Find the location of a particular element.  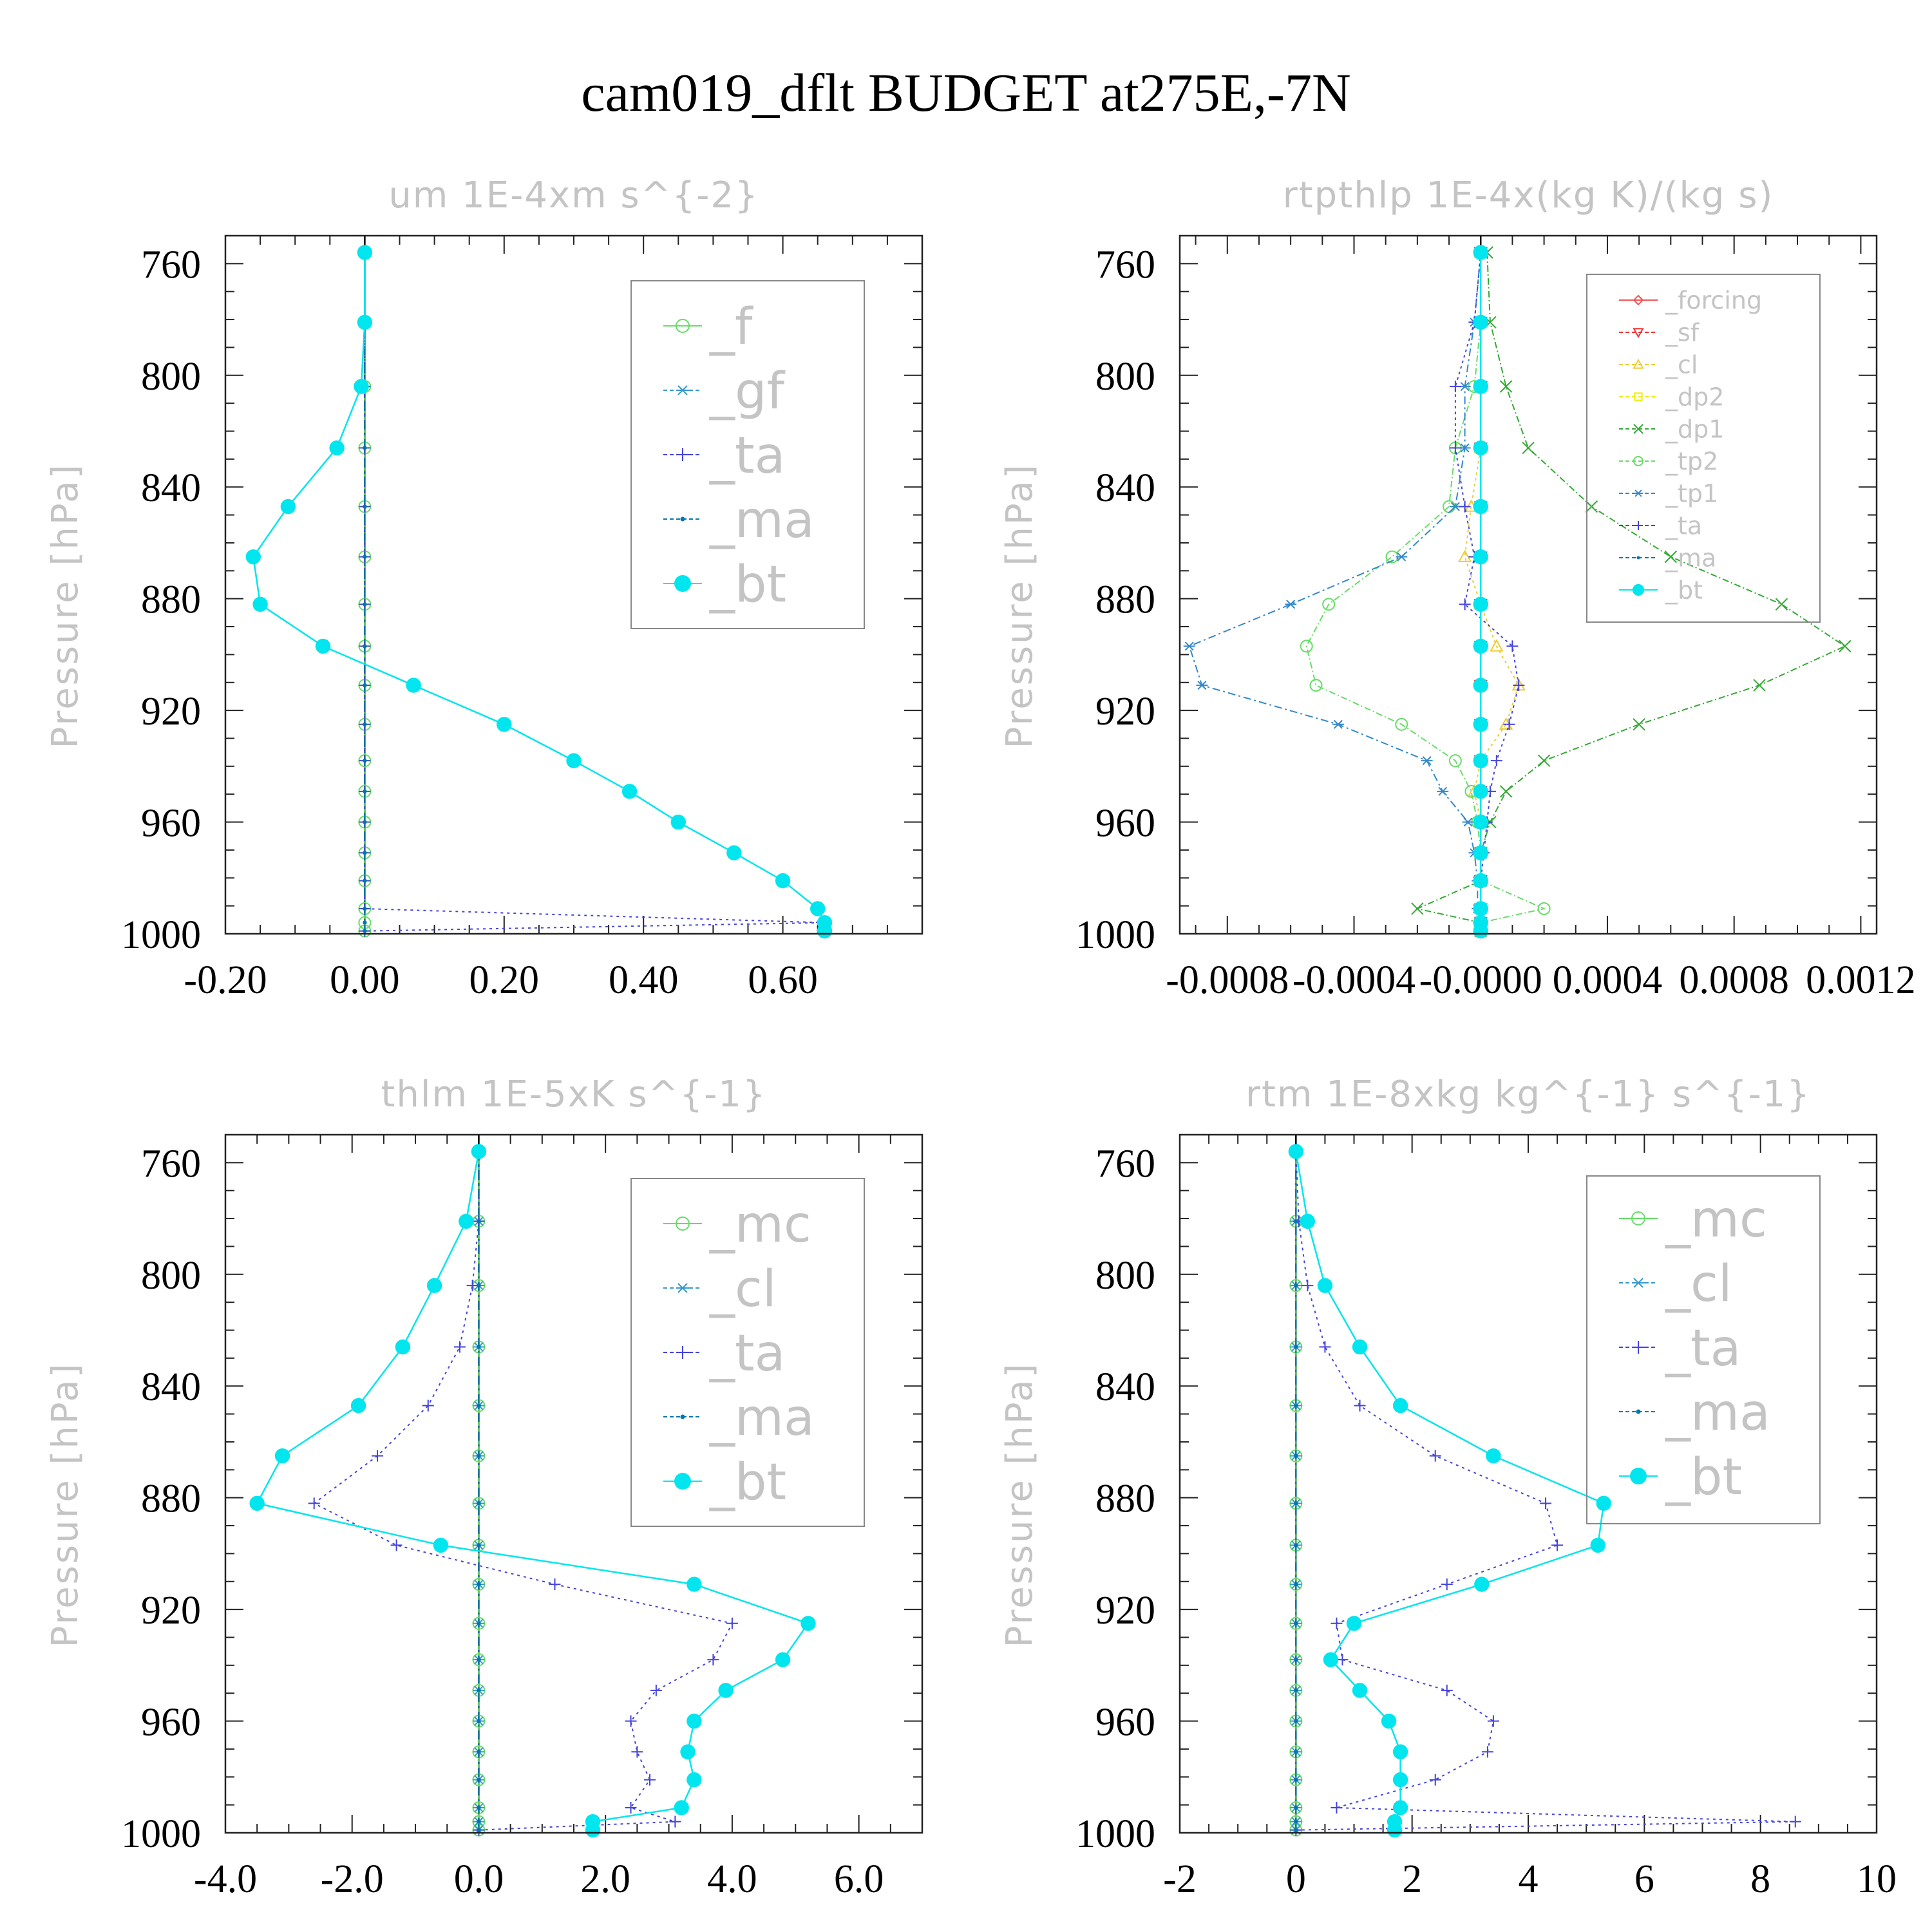

series-cl is located at coordinates (1492, 590).